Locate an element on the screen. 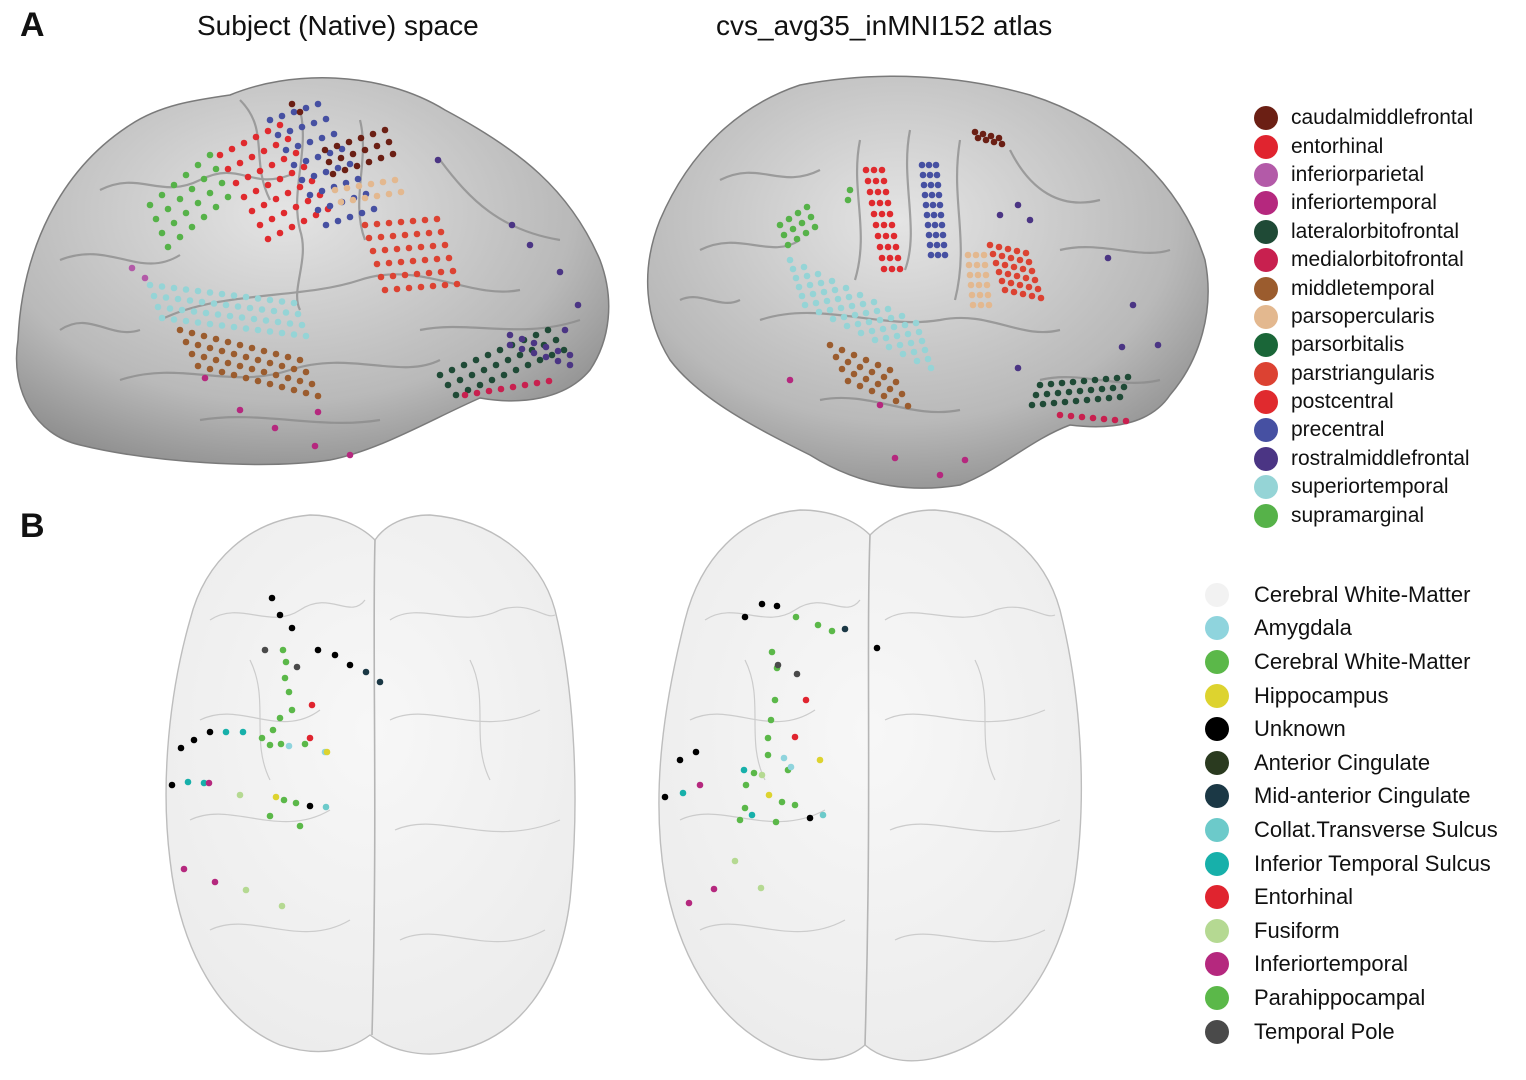 The image size is (1526, 1080). legend-label: rostralmiddlefrontal is located at coordinates (1380, 458).